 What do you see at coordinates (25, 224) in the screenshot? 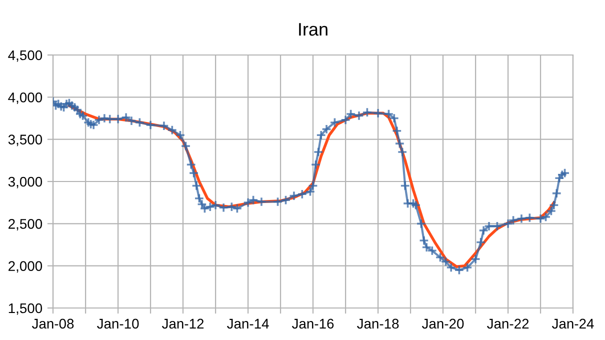
I see `y-tick-label: 2,500` at bounding box center [25, 224].